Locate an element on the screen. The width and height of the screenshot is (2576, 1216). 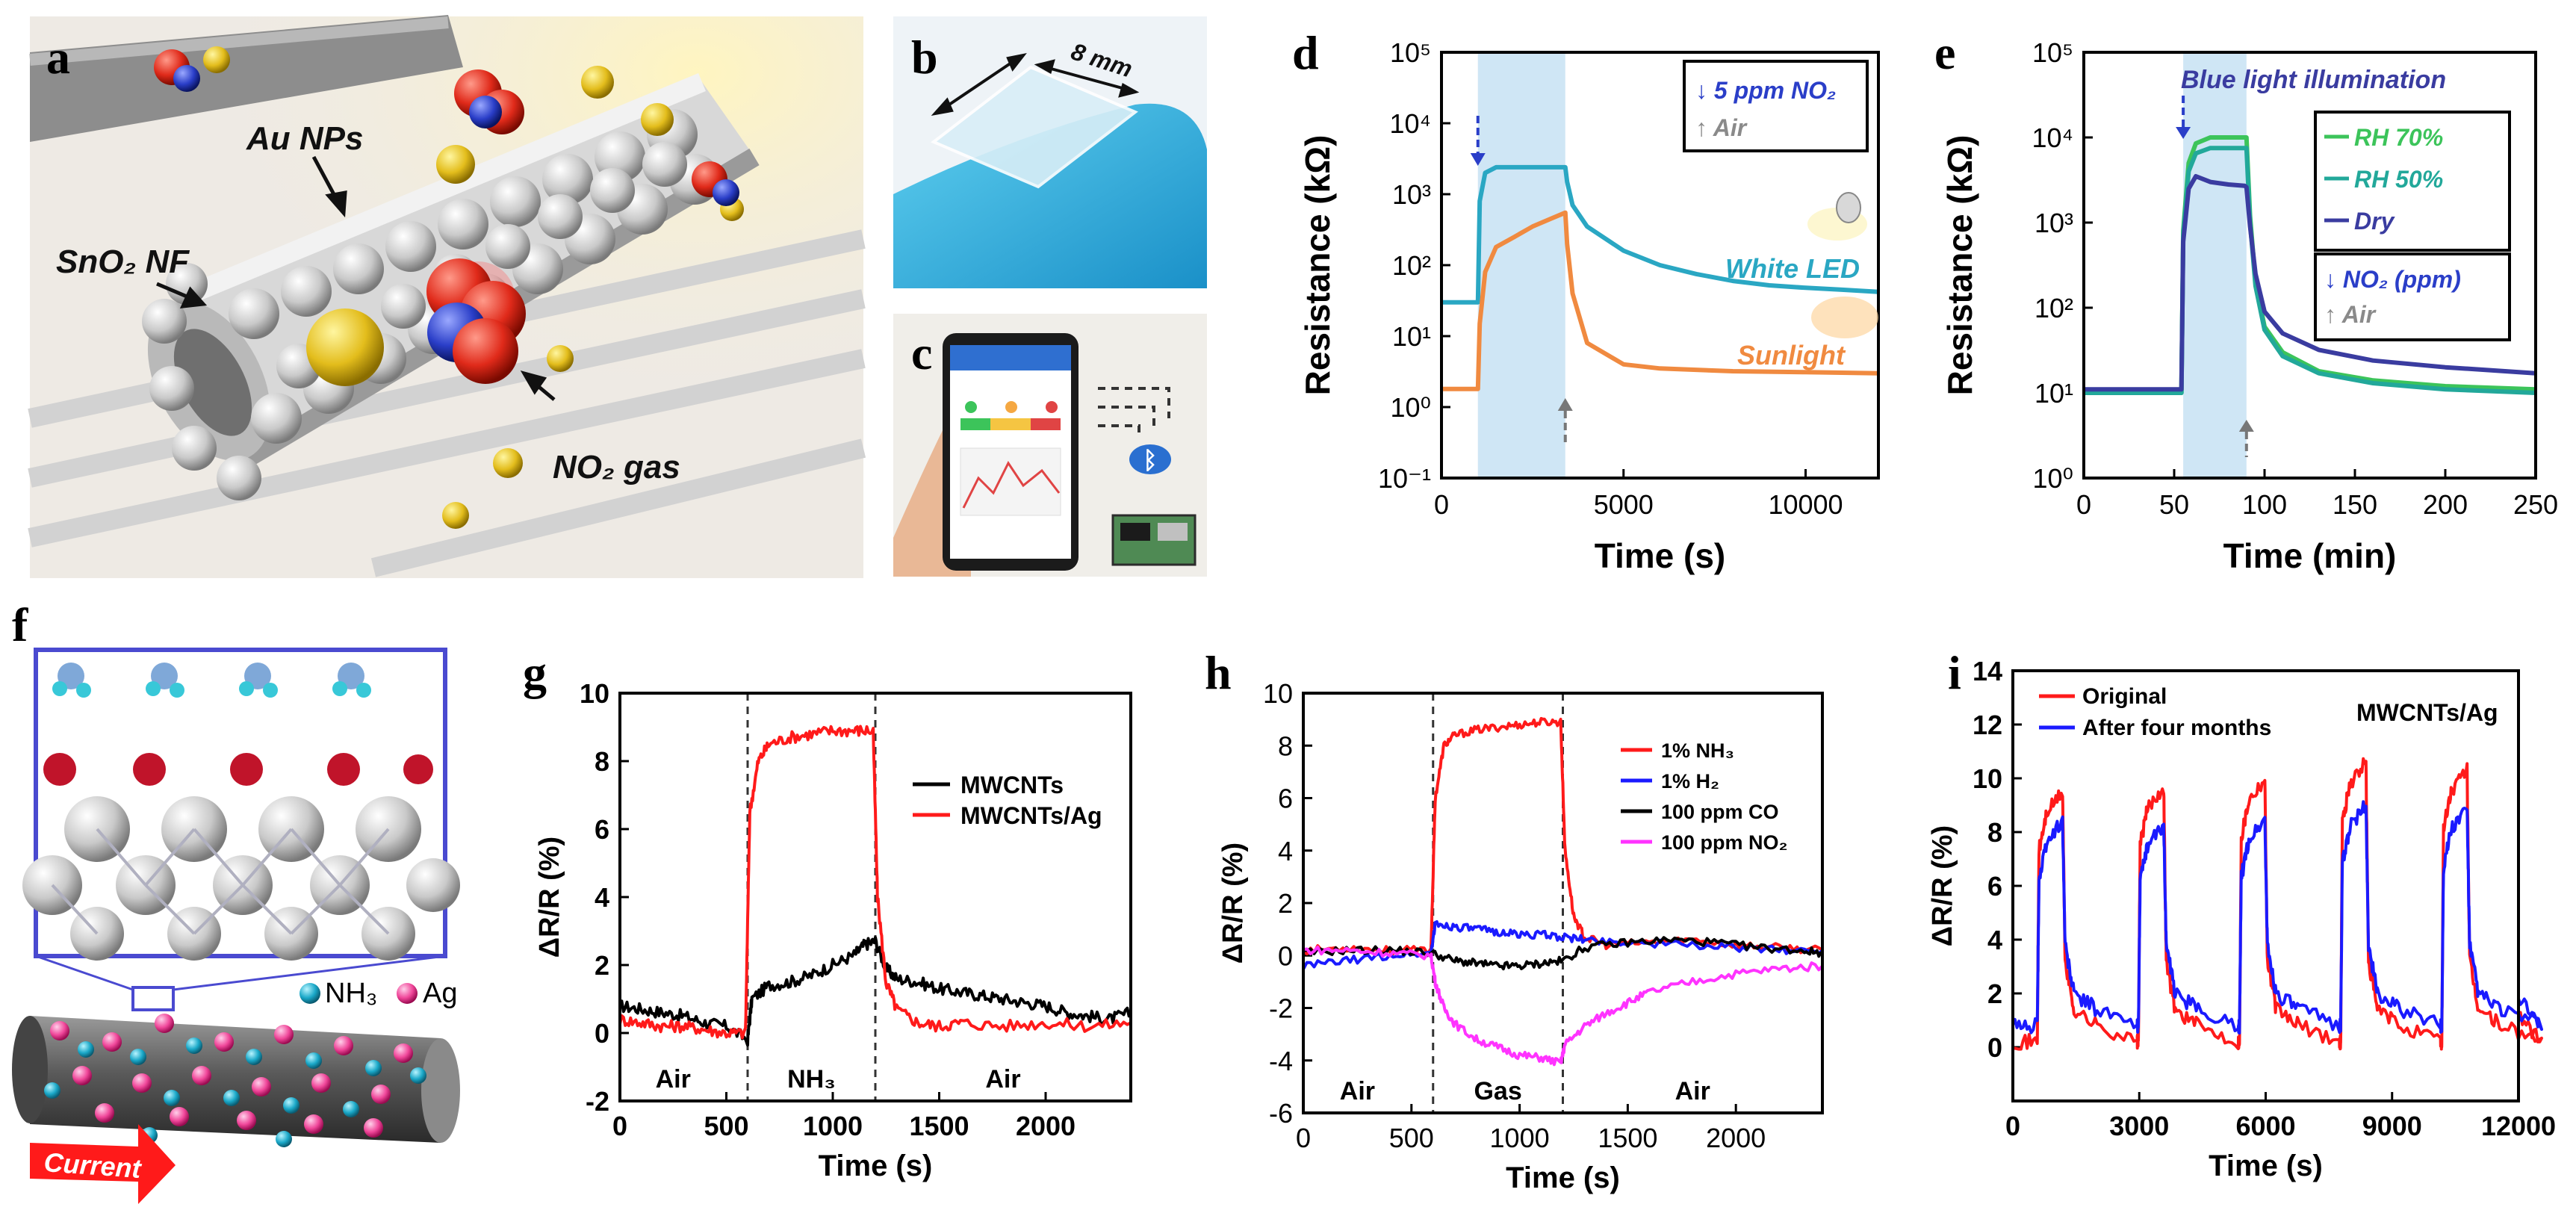
y-tick-label: 12 is located at coordinates (1988, 725).